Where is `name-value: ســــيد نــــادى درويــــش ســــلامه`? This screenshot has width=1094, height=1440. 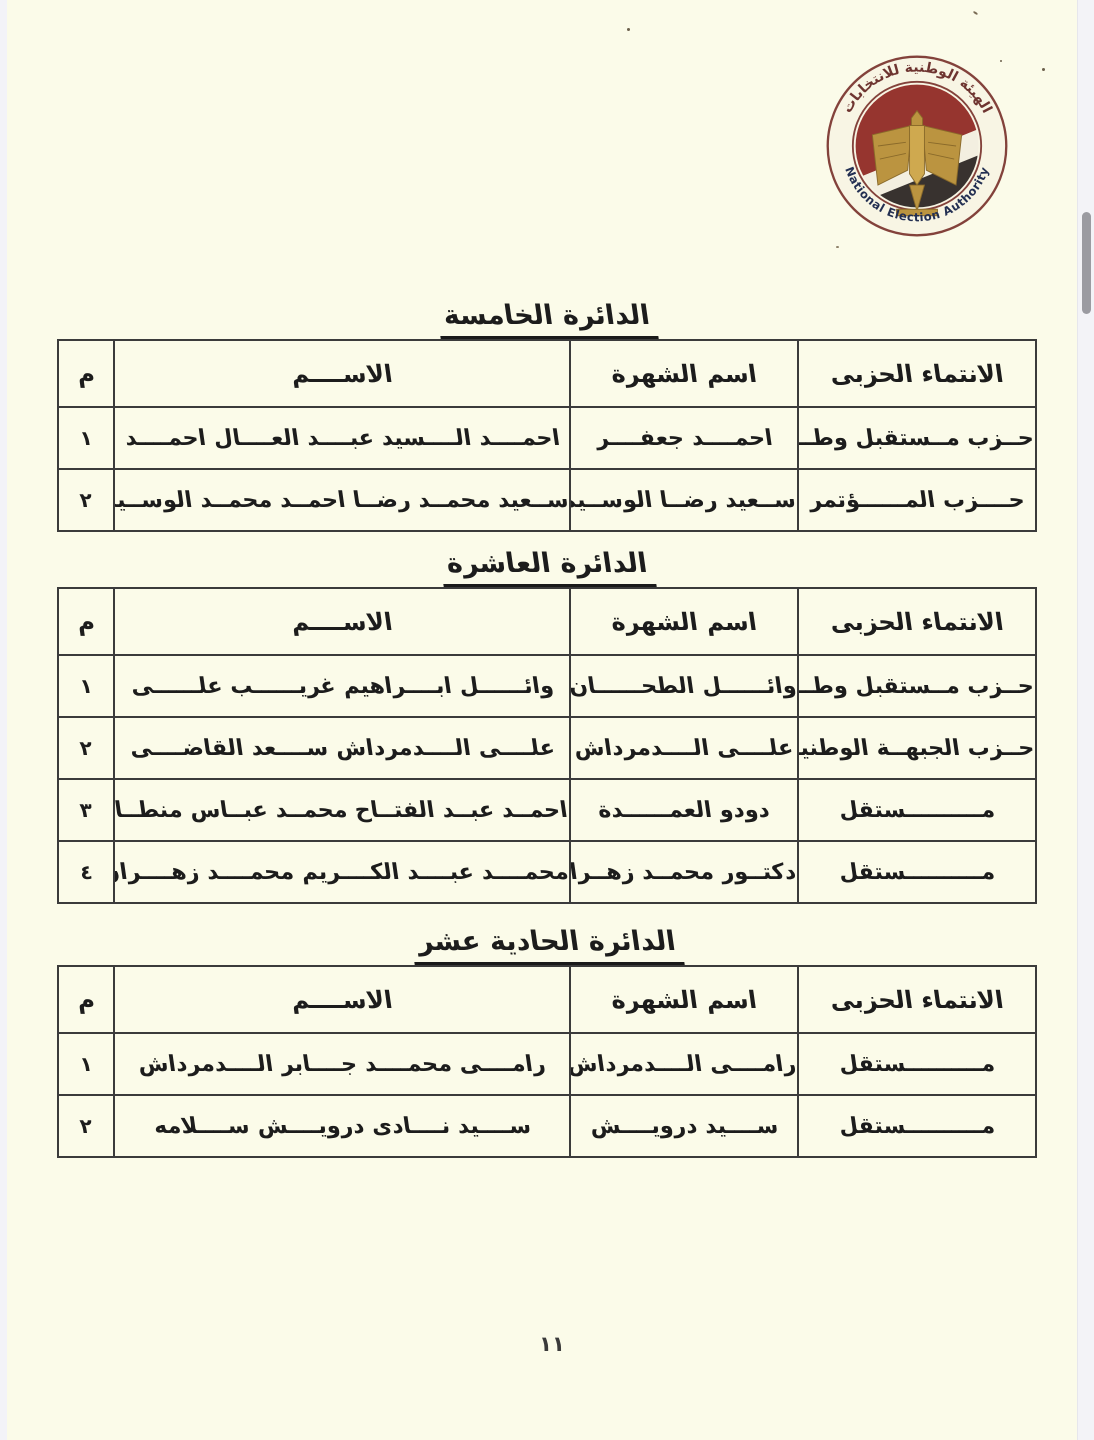 name-value: ســــيد نــــادى درويــــش ســــلامه is located at coordinates (342, 1126).